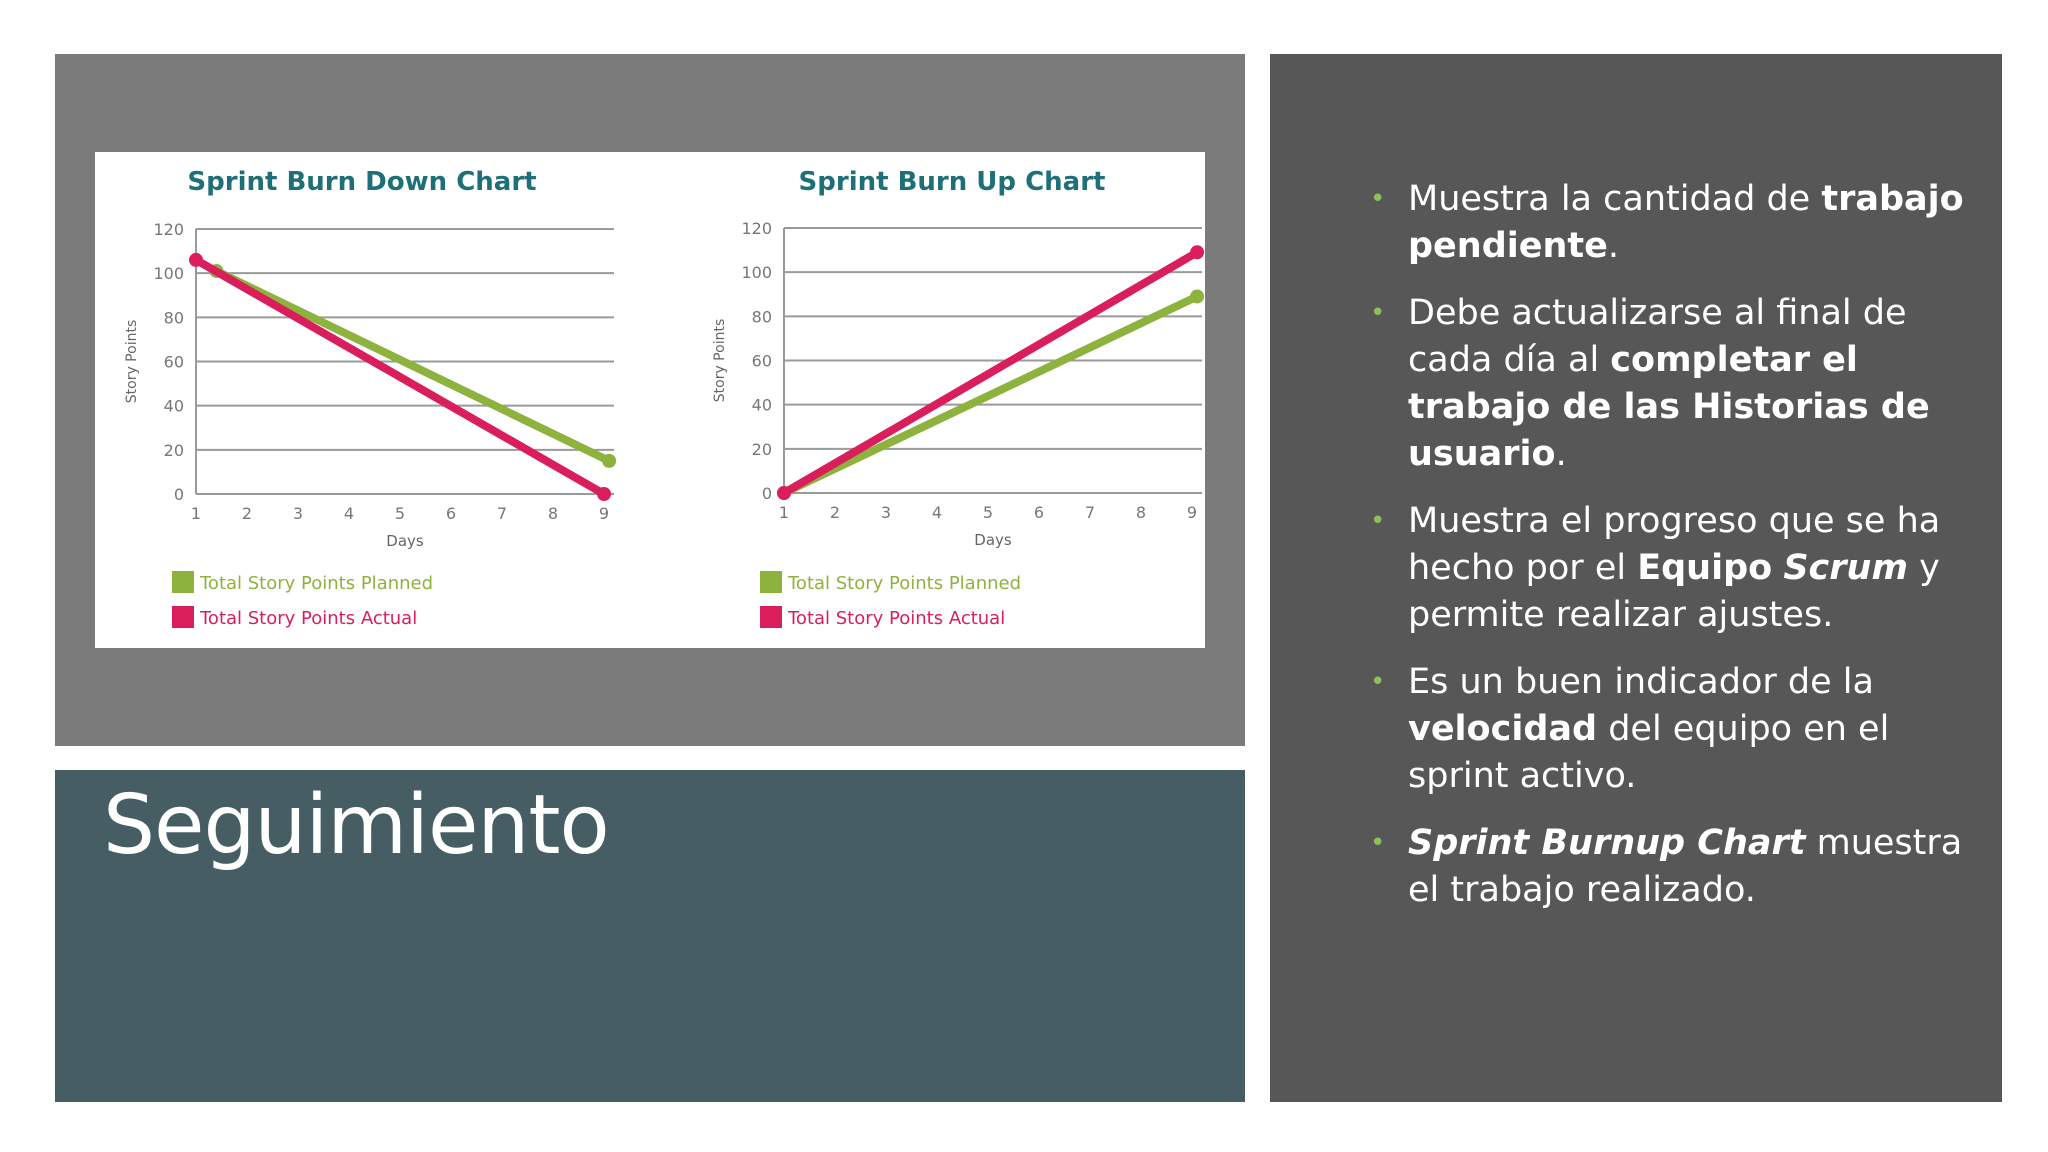  What do you see at coordinates (451, 513) in the screenshot?
I see `chart1-x-tick-label: 6` at bounding box center [451, 513].